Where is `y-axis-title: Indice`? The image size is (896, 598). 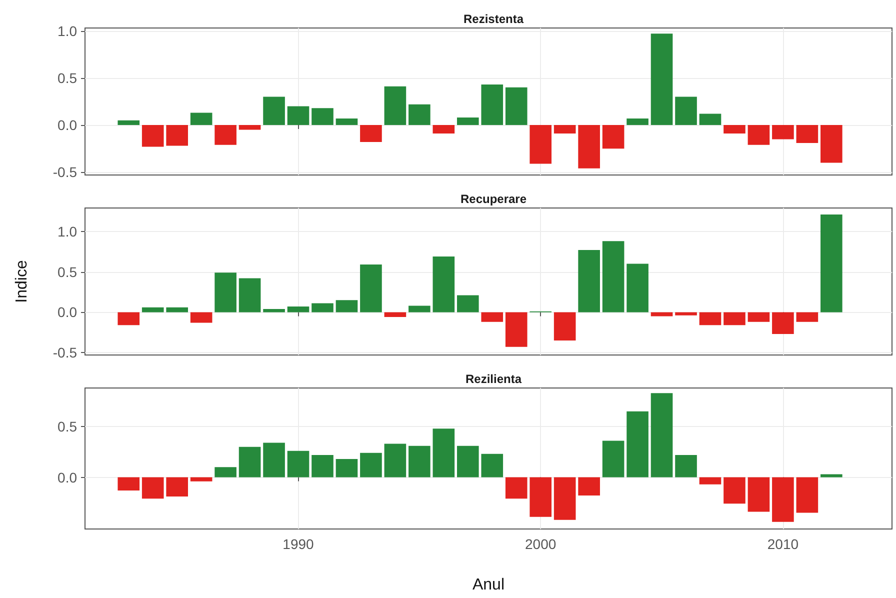 y-axis-title: Indice is located at coordinates (22, 281).